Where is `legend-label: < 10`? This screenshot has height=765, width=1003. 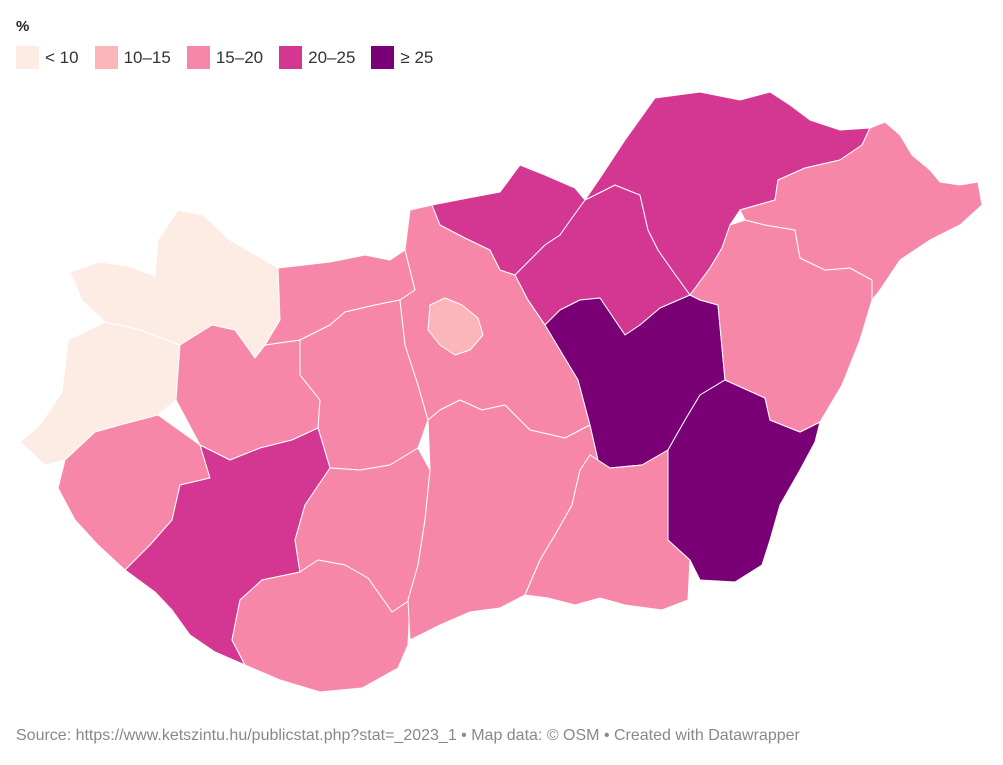
legend-label: < 10 is located at coordinates (62, 57).